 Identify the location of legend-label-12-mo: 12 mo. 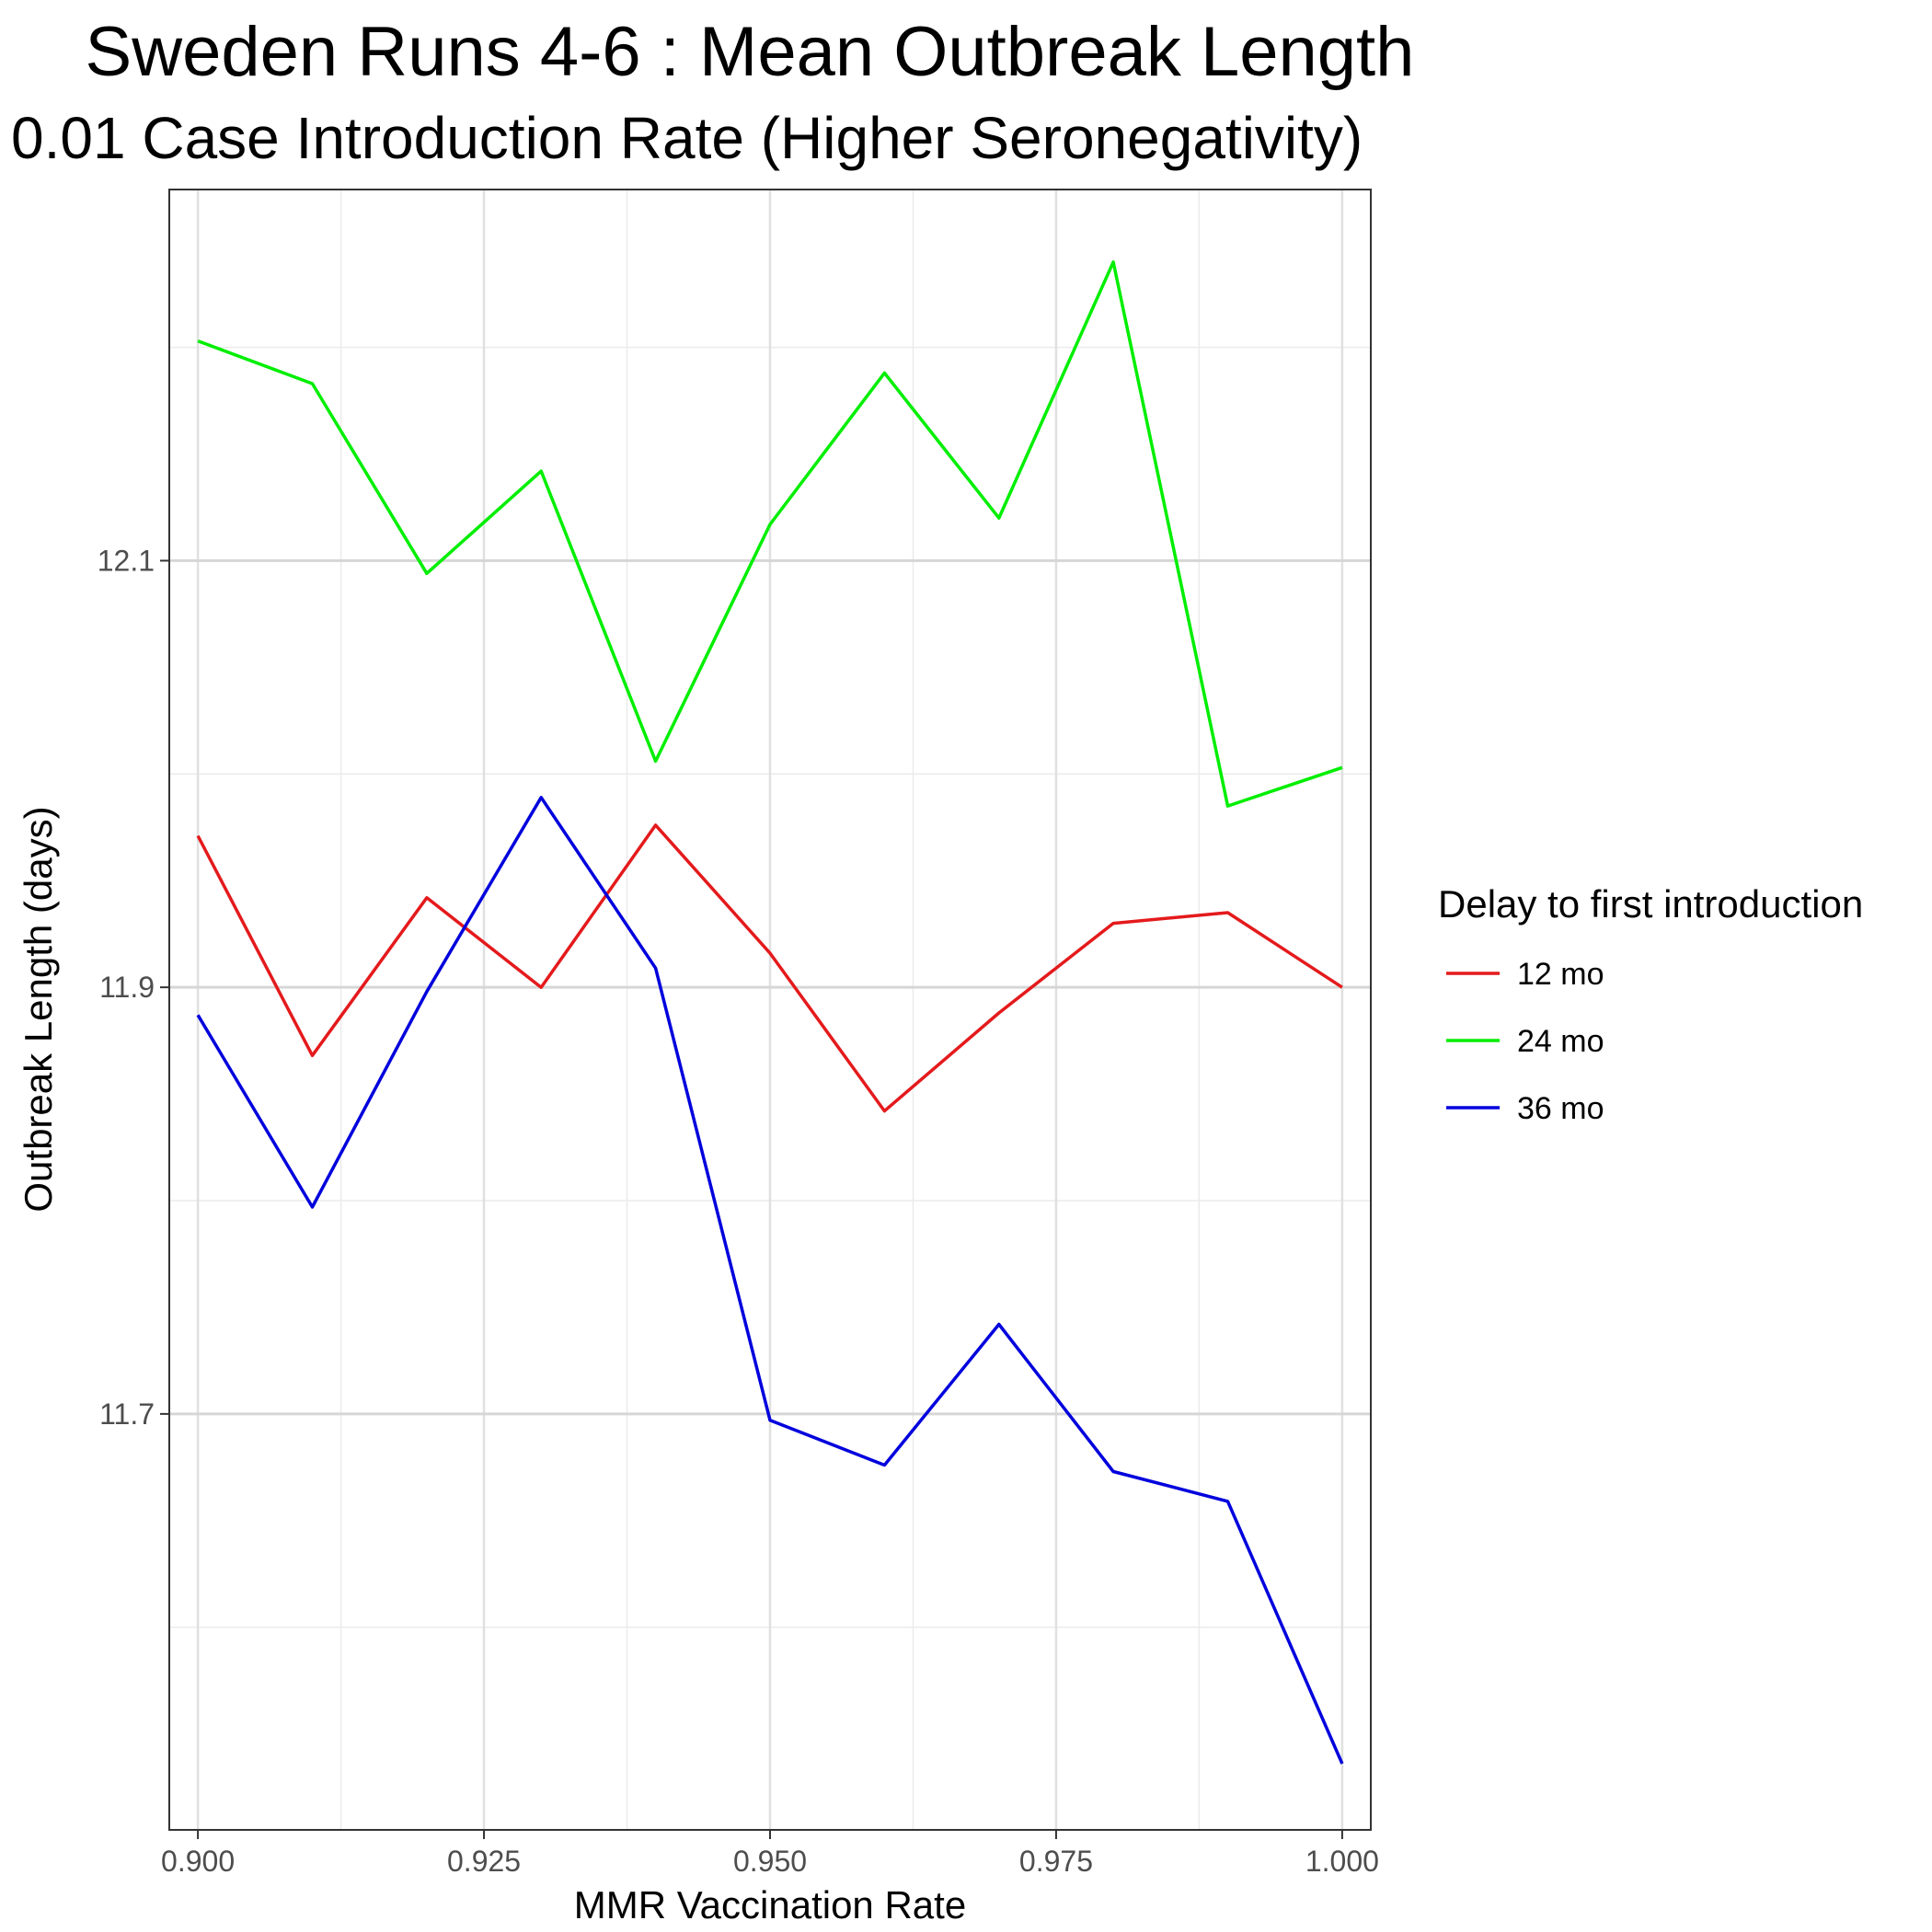
(1560, 974).